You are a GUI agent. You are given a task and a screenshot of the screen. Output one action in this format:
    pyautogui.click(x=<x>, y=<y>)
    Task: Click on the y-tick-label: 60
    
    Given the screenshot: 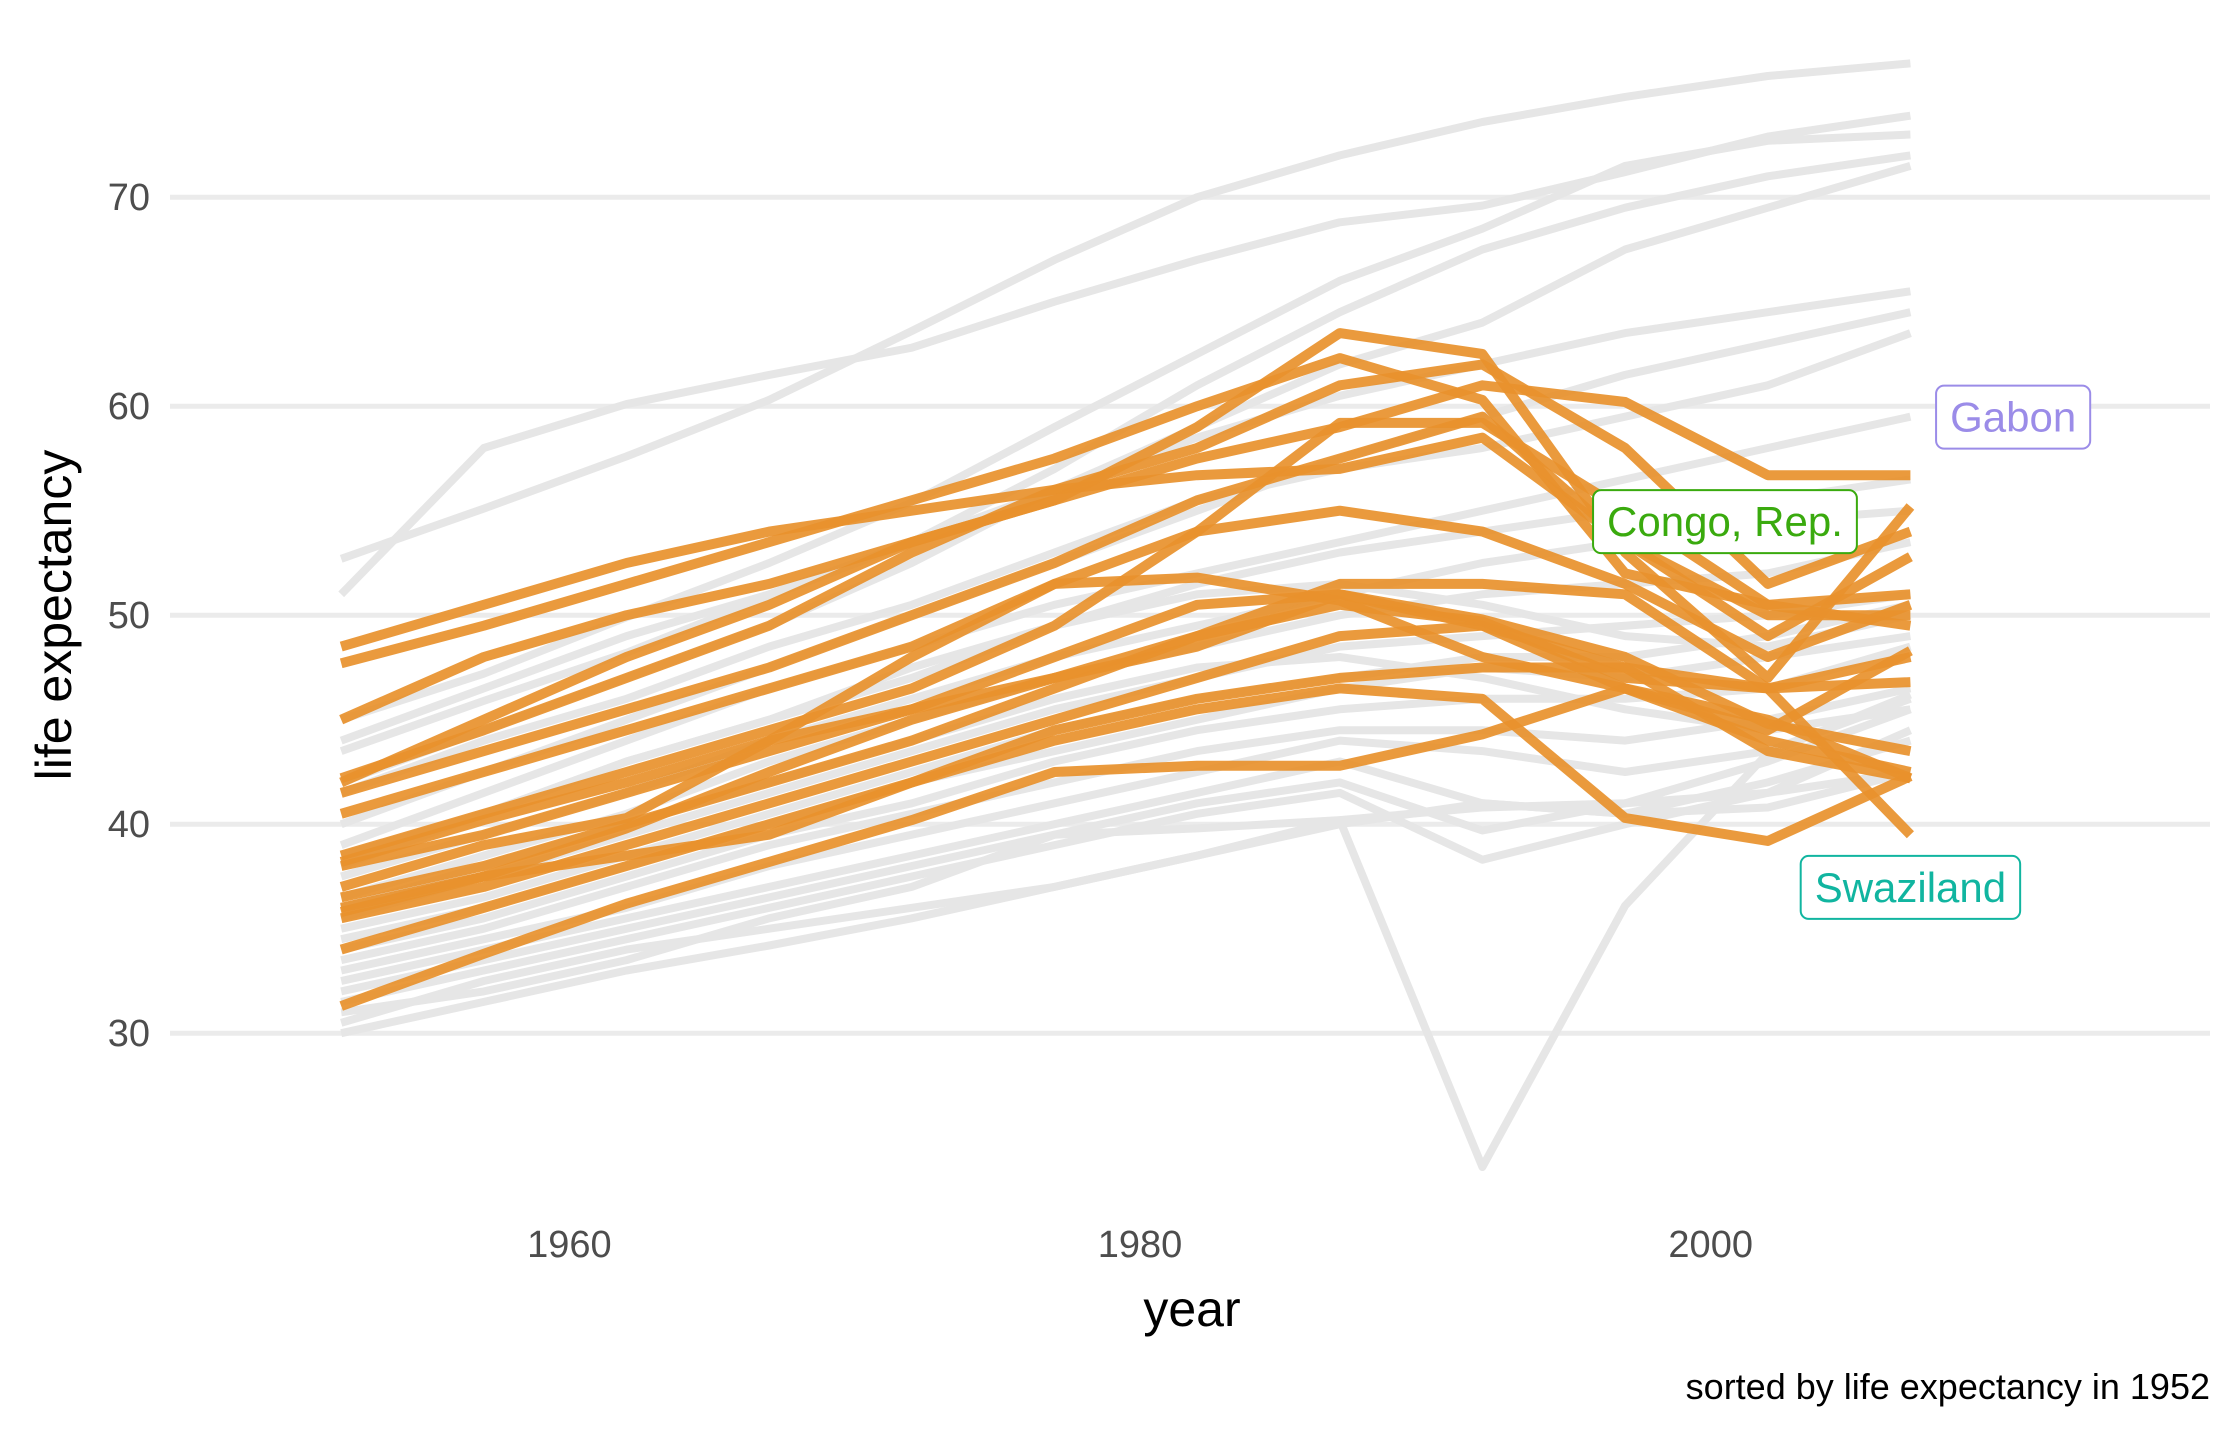 What is the action you would take?
    pyautogui.click(x=129, y=407)
    